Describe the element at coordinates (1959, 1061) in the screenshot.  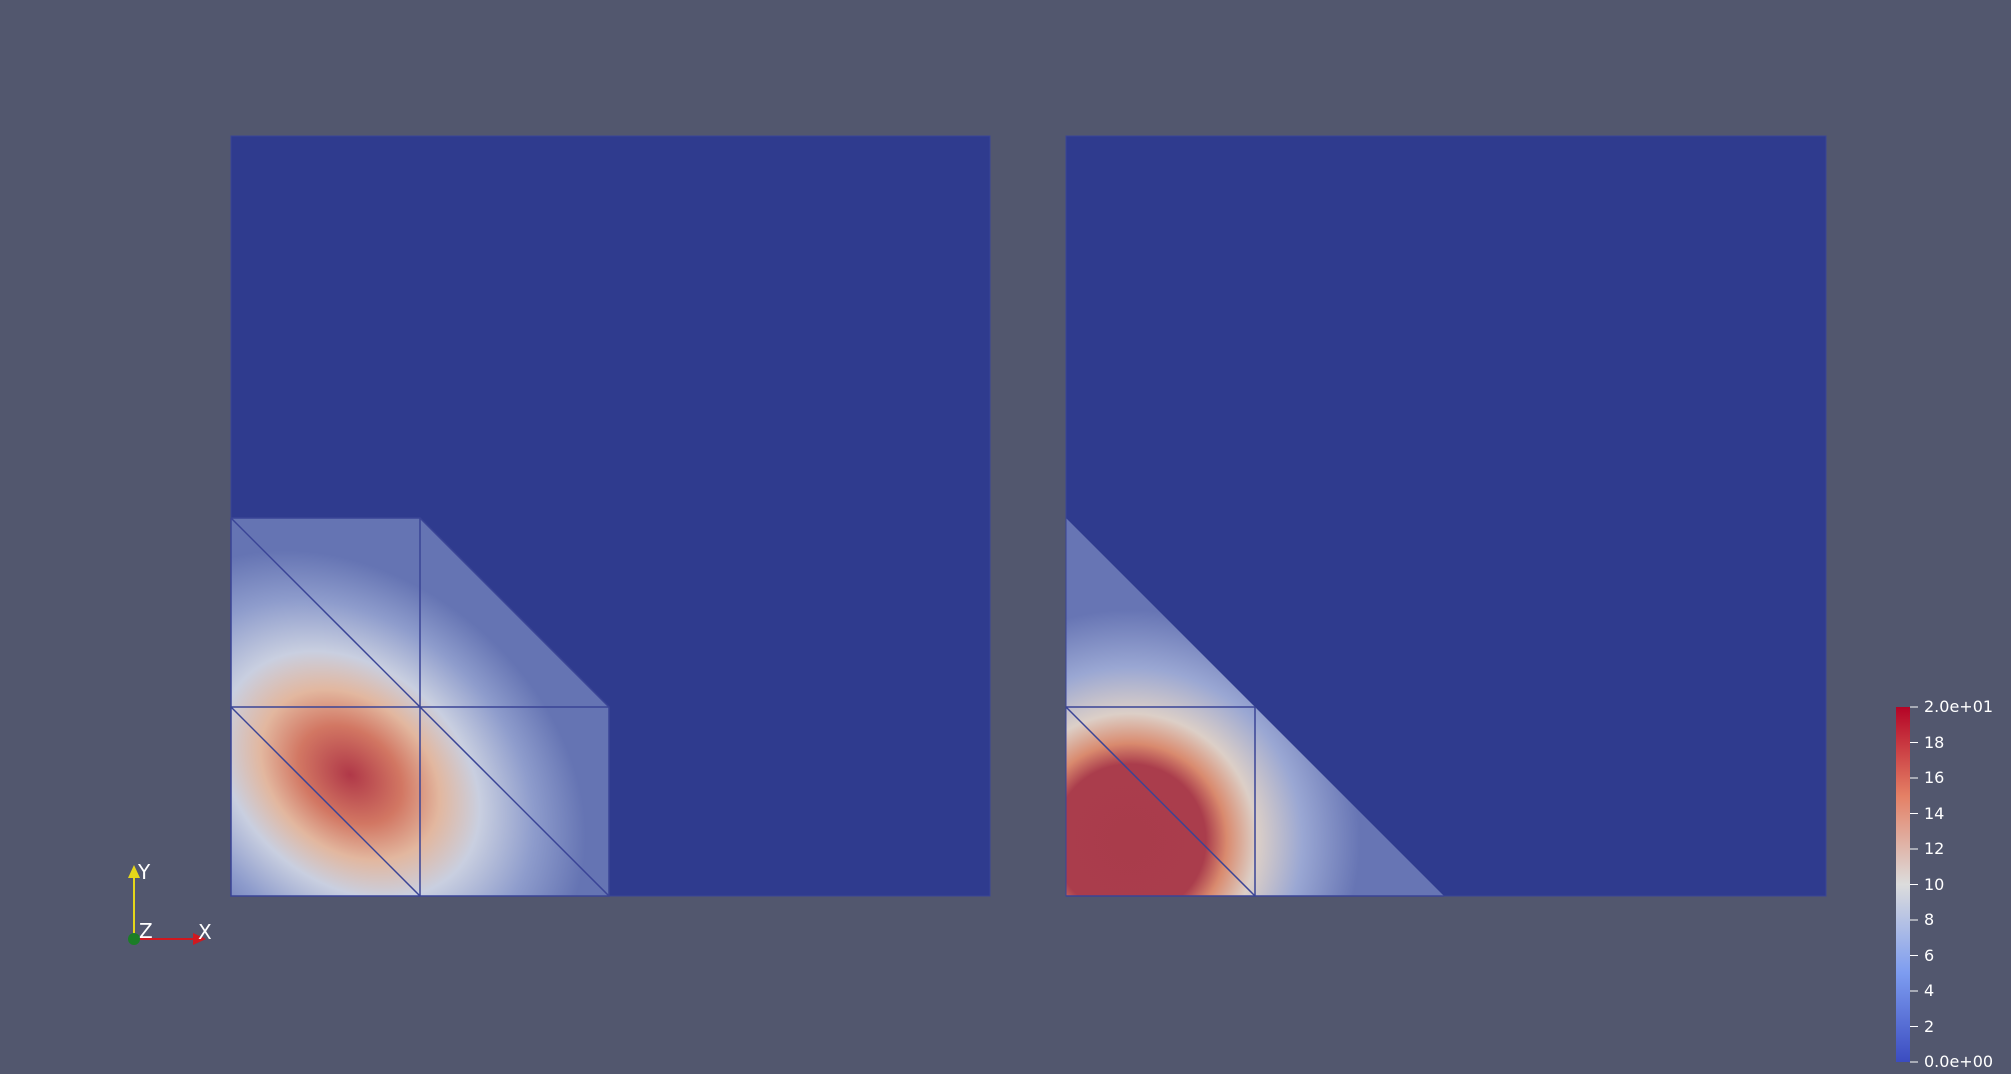
I see `color-legend-label: 0.0e+00` at that location.